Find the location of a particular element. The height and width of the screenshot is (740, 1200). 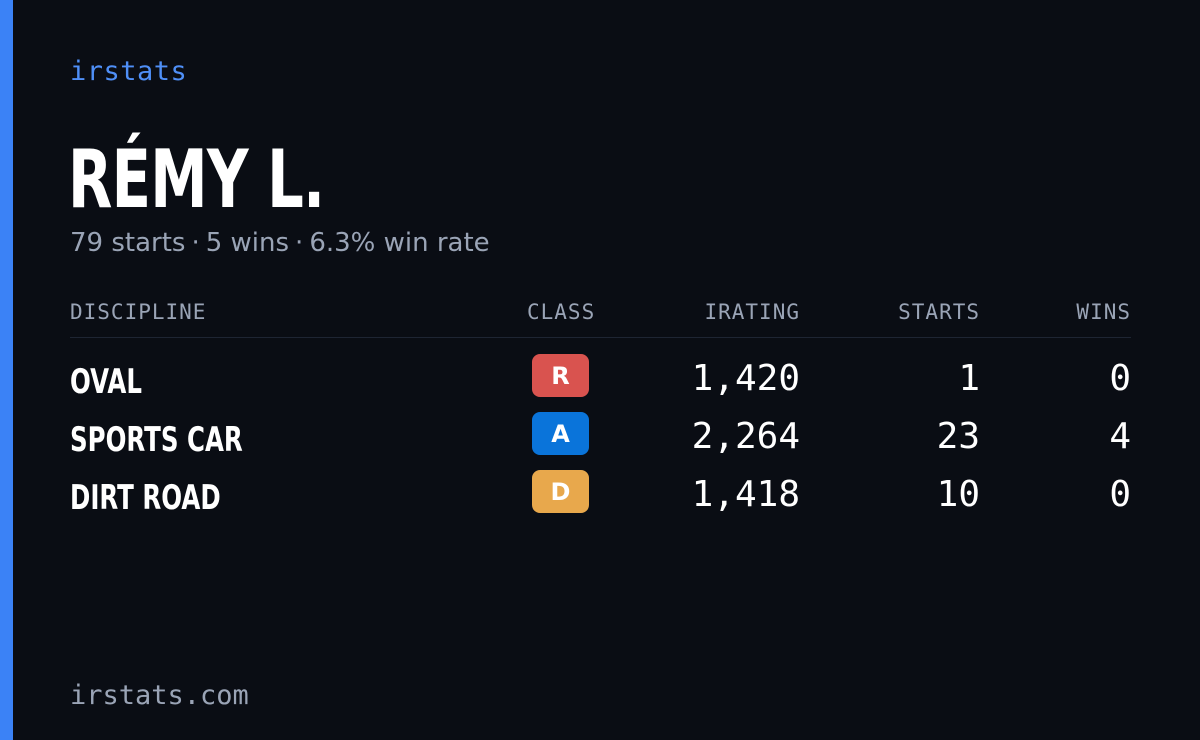

starts-count: 79 starts is located at coordinates (128, 243).